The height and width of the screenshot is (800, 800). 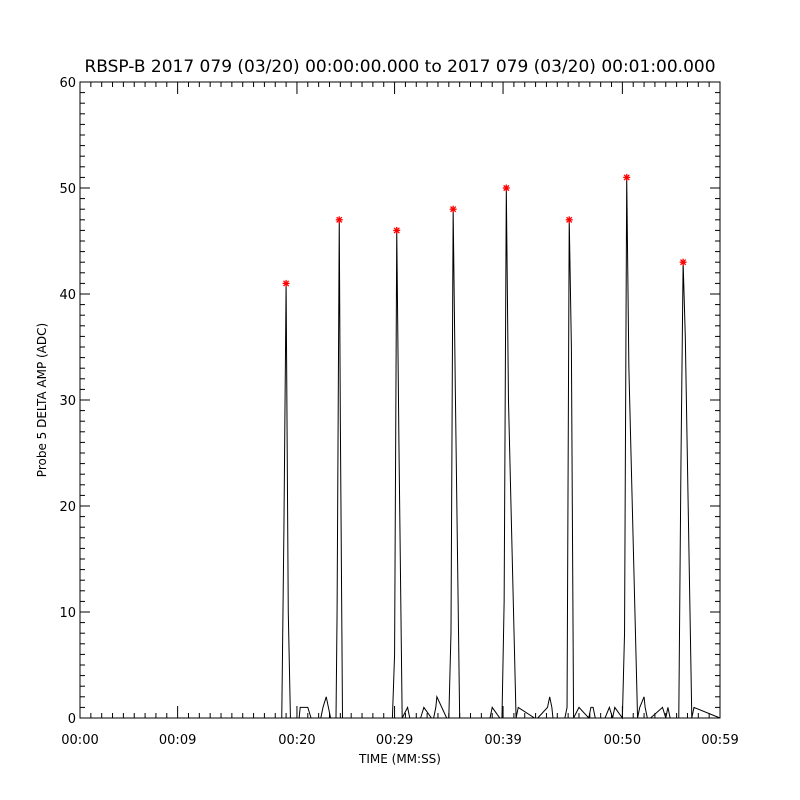 I want to click on x-tick-label: 00:09, so click(x=177, y=740).